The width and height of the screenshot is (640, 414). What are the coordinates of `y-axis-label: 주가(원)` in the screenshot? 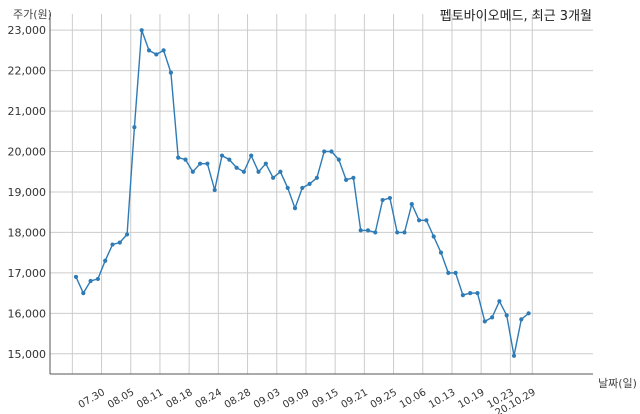 It's located at (32, 14).